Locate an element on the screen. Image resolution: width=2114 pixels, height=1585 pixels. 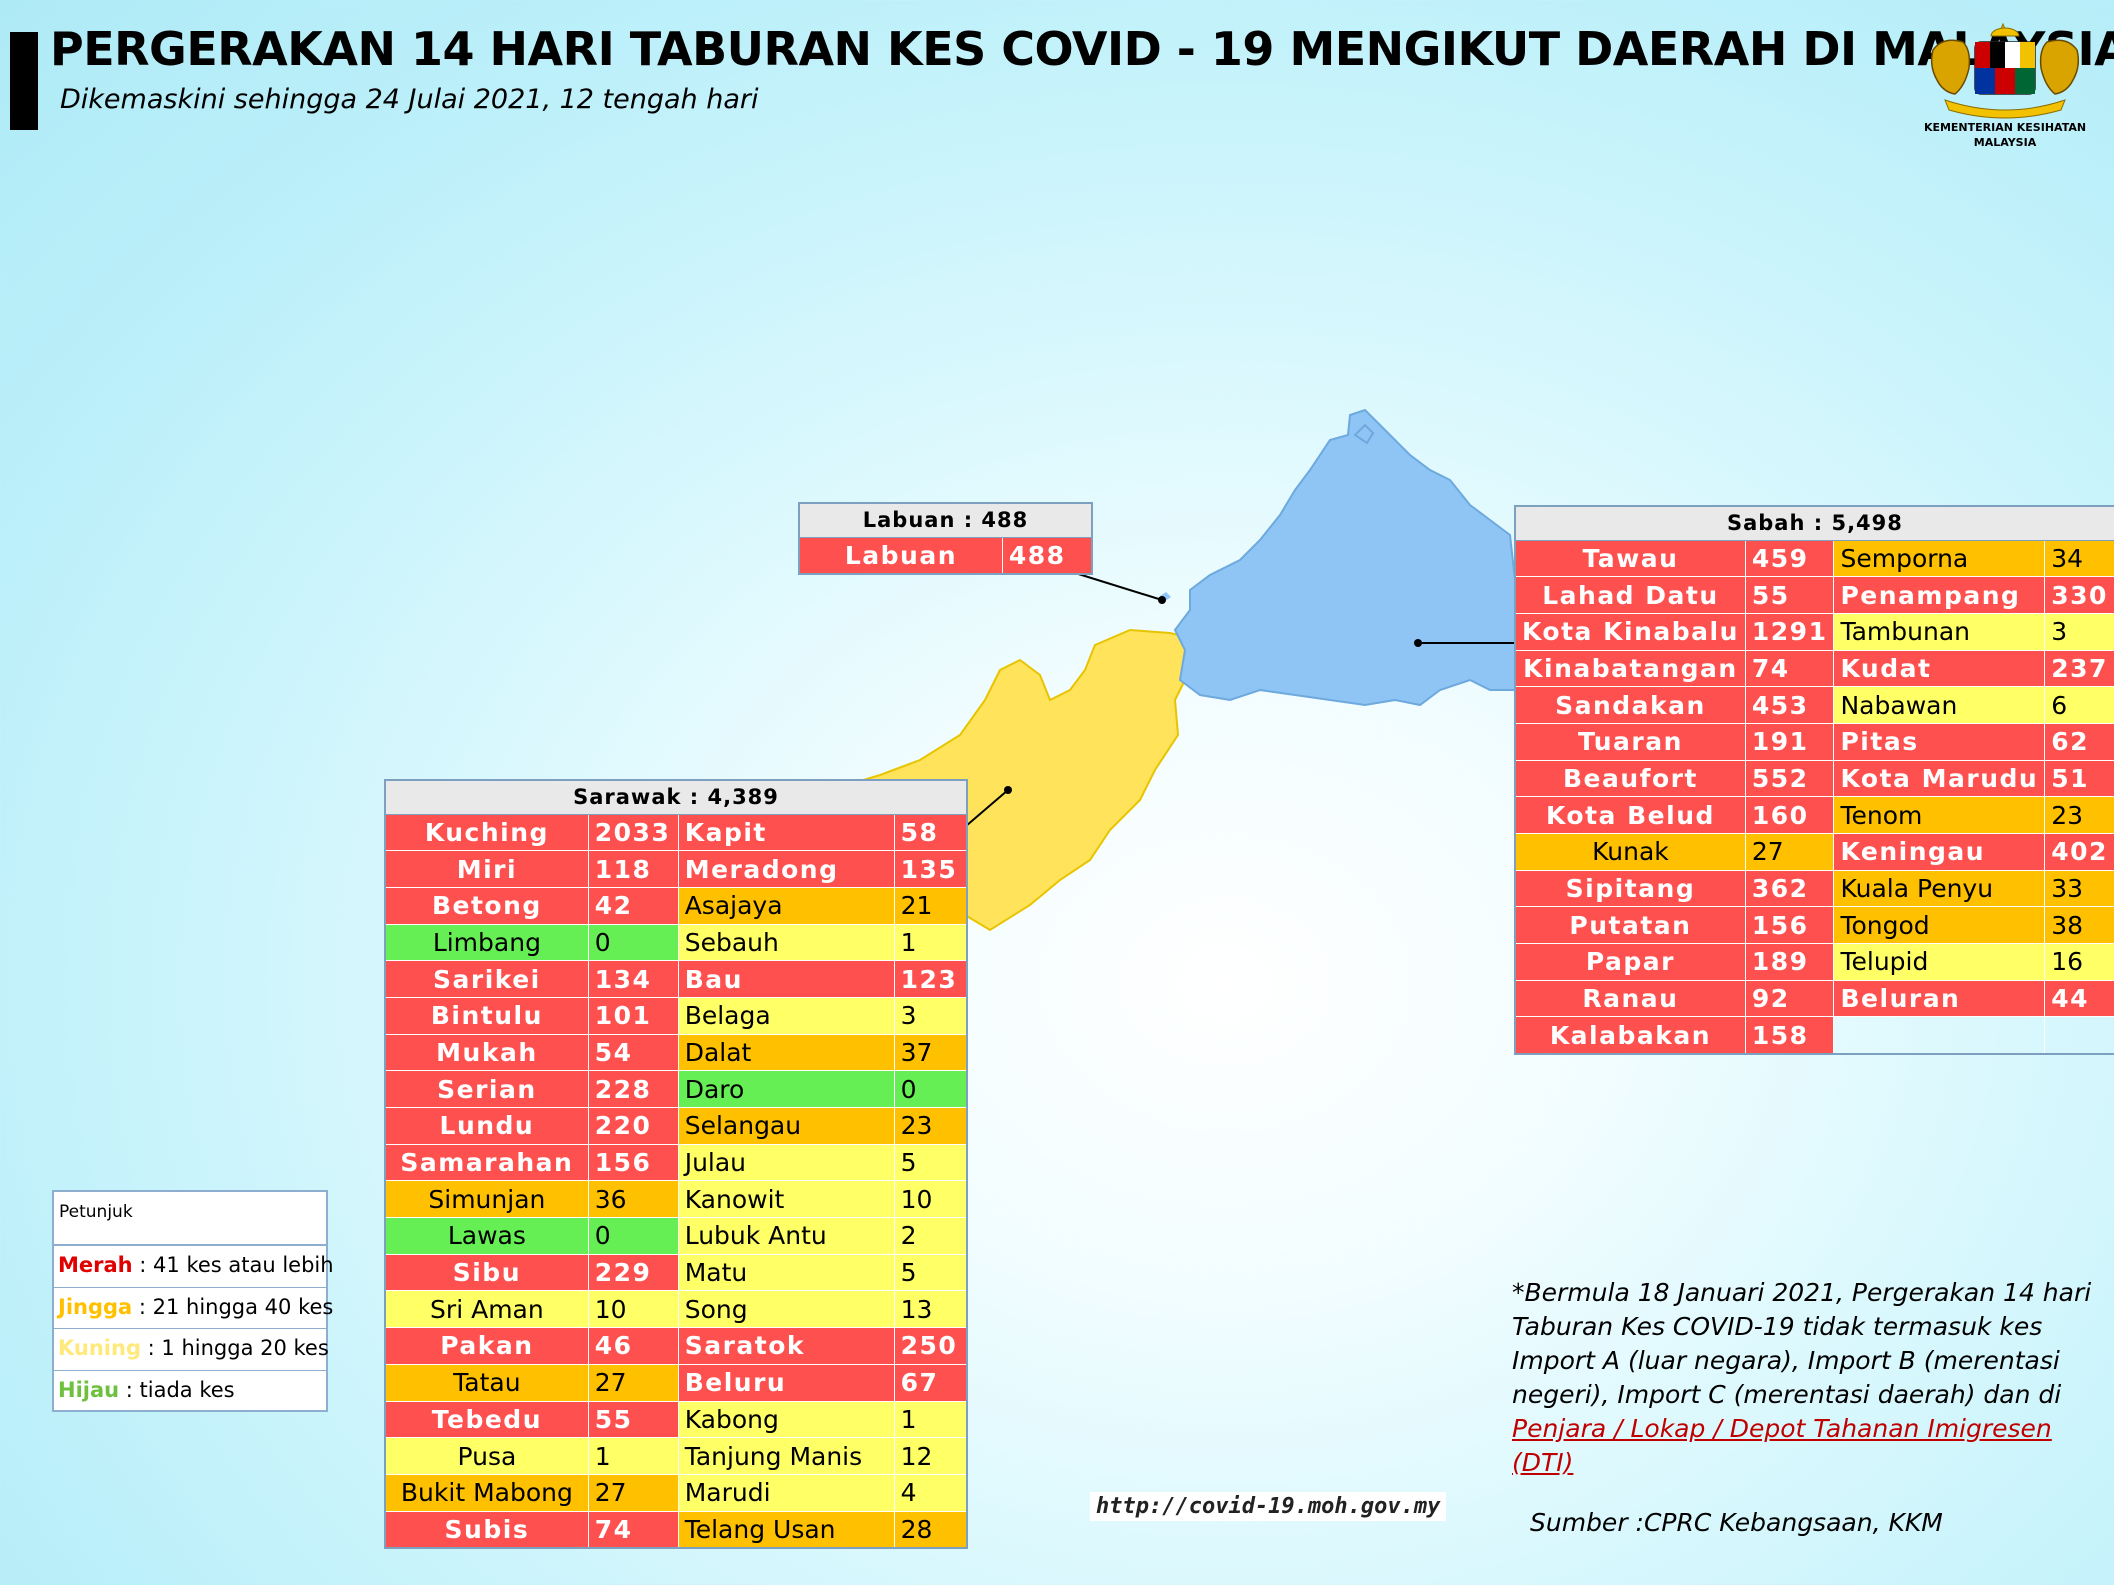
district-name: Serian is located at coordinates (486, 1089).